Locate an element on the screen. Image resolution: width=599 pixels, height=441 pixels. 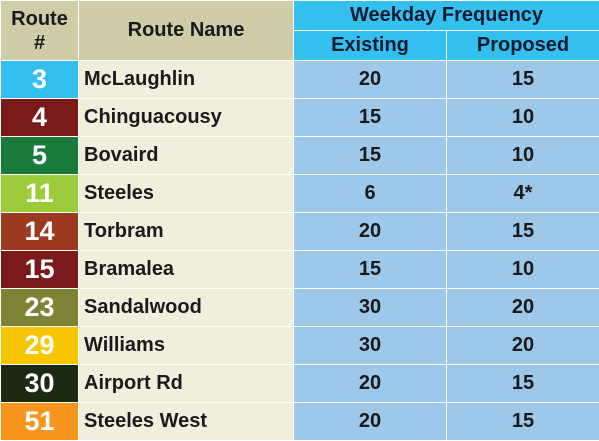
route-number-cell: 51 is located at coordinates (40, 422).